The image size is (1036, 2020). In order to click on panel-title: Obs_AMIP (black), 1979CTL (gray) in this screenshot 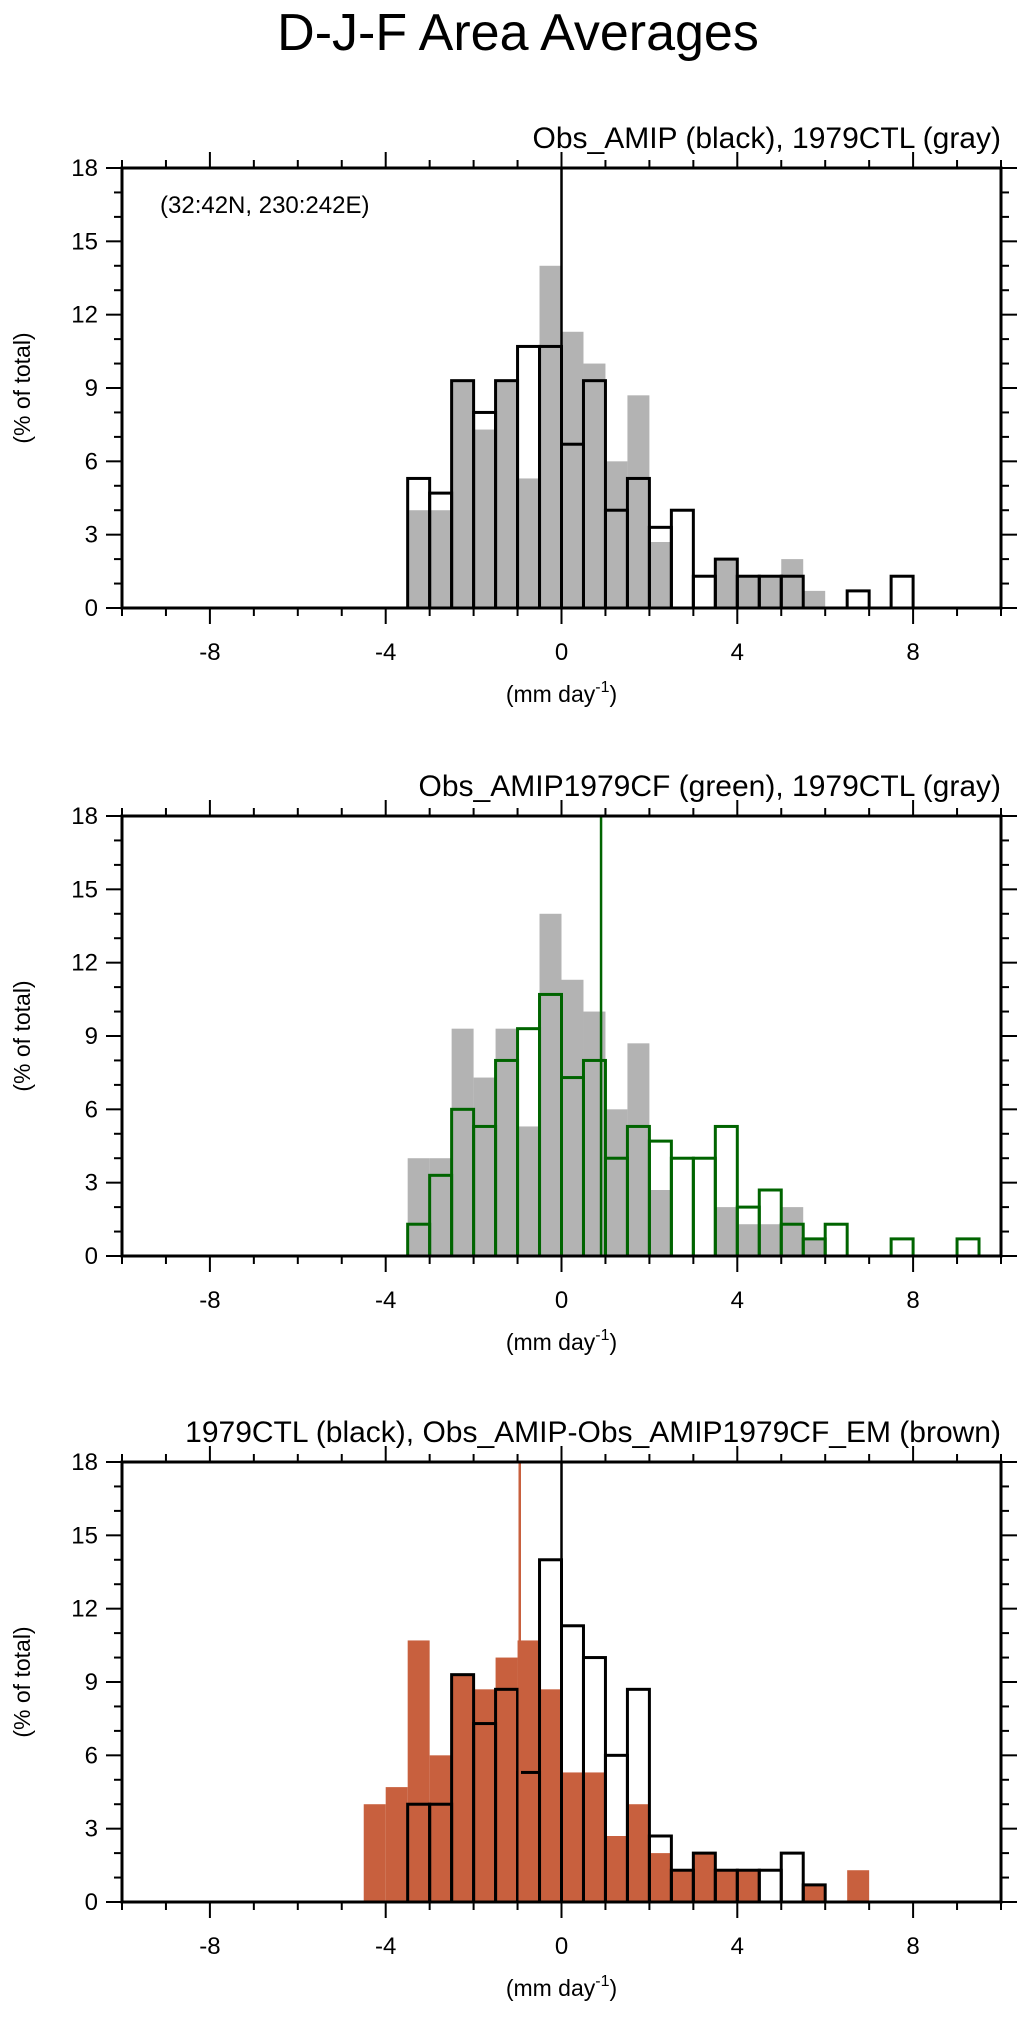, I will do `click(766, 138)`.